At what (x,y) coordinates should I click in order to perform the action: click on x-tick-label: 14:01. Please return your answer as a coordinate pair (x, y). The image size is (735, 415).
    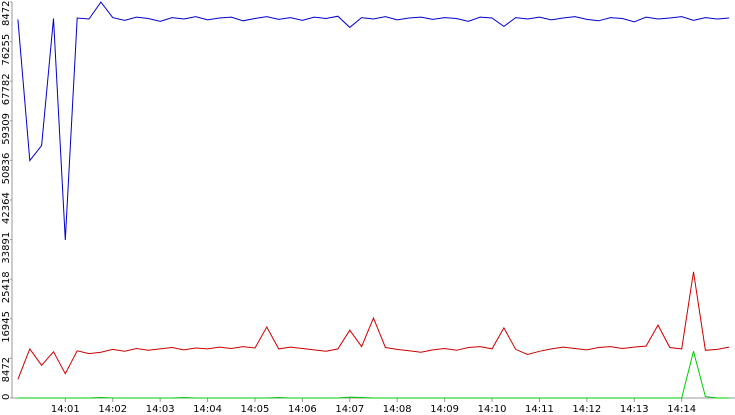
    Looking at the image, I should click on (65, 409).